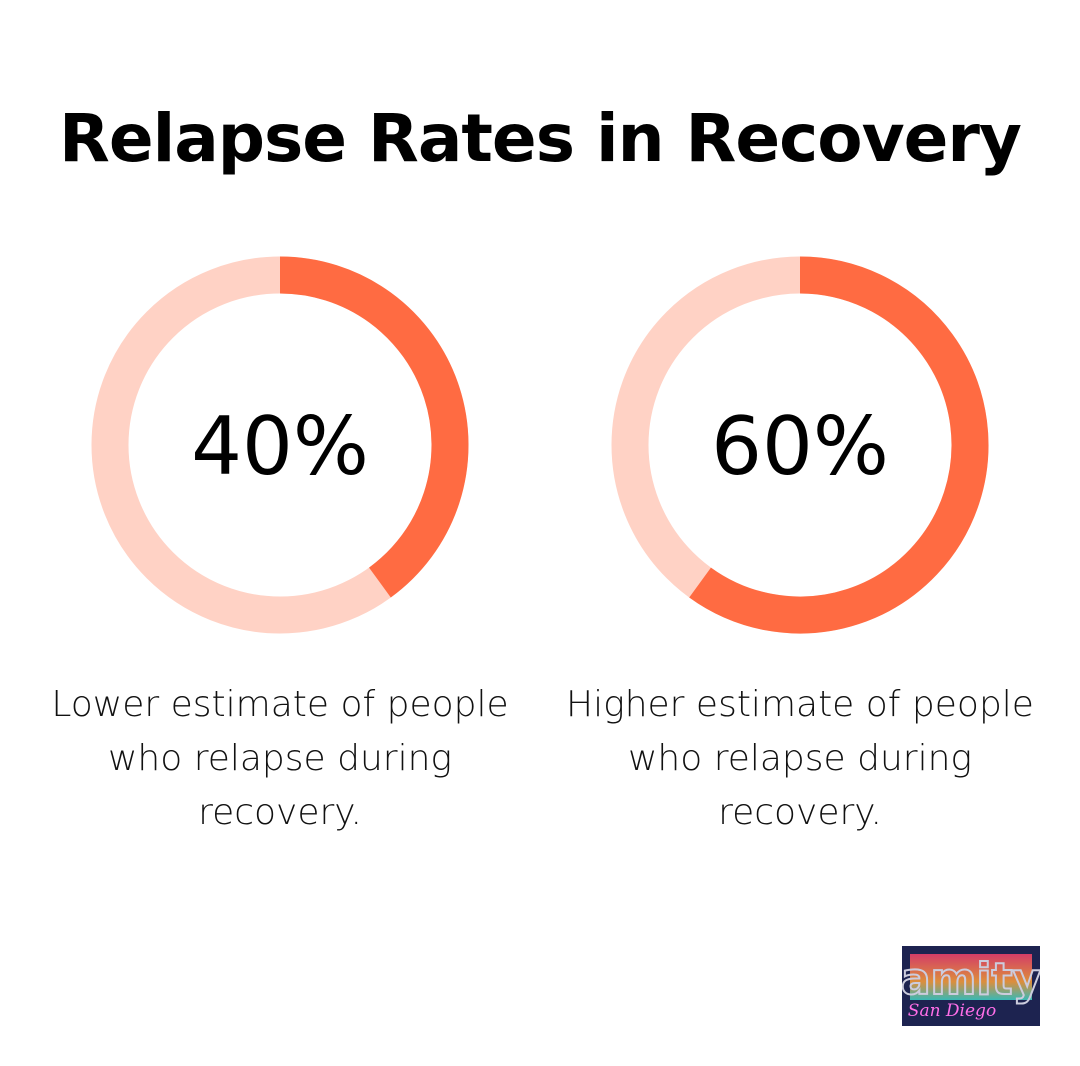 Image resolution: width=1080 pixels, height=1066 pixels. I want to click on svg-text: San Diego, so click(952, 1011).